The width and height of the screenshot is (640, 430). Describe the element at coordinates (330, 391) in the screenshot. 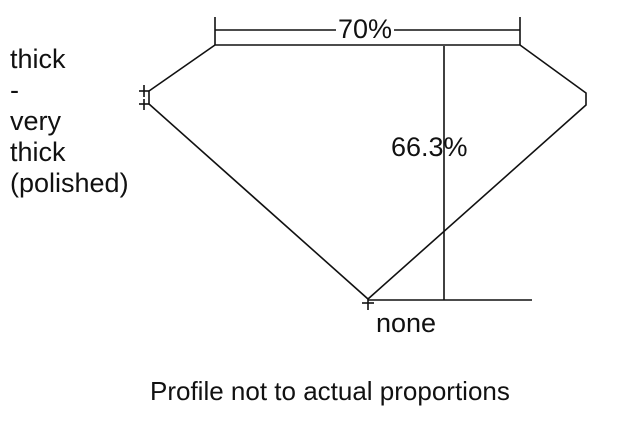

I see `caption: Profile not to actual proportions` at that location.